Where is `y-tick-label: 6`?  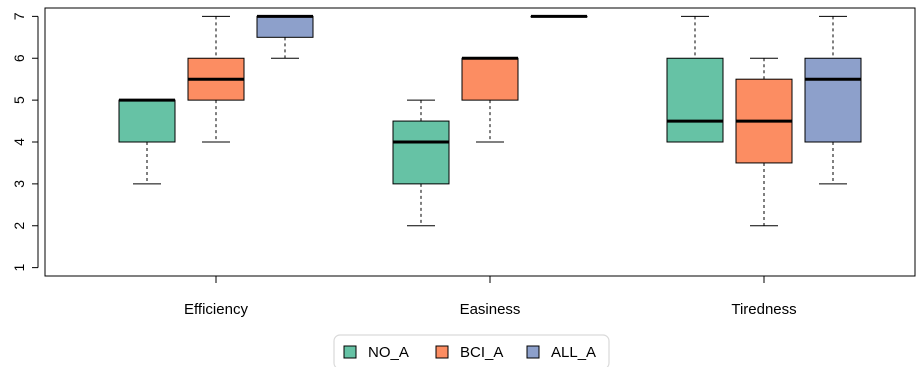 y-tick-label: 6 is located at coordinates (19, 58).